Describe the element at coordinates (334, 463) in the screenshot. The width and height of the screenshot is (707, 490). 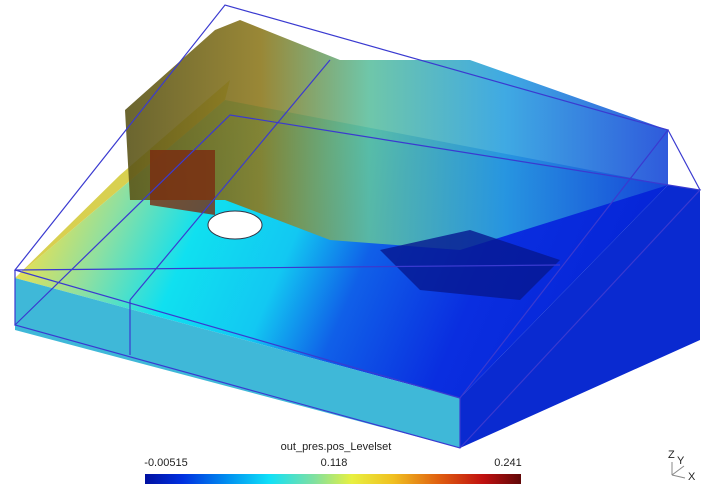
I see `colorbar-label: 0.118` at that location.